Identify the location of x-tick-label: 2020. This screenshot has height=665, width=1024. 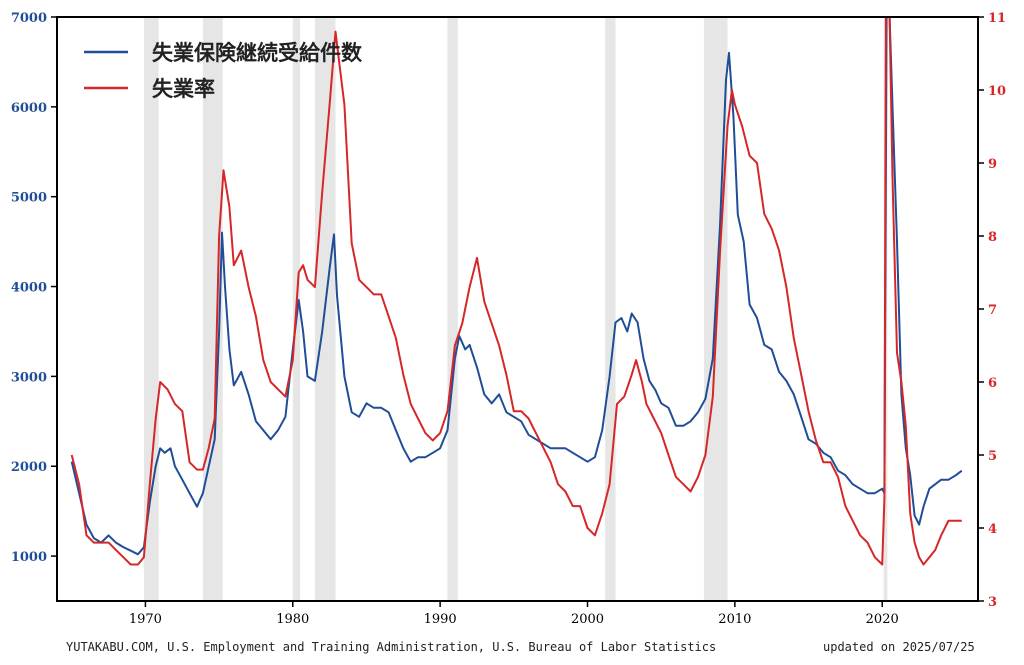
(882, 619).